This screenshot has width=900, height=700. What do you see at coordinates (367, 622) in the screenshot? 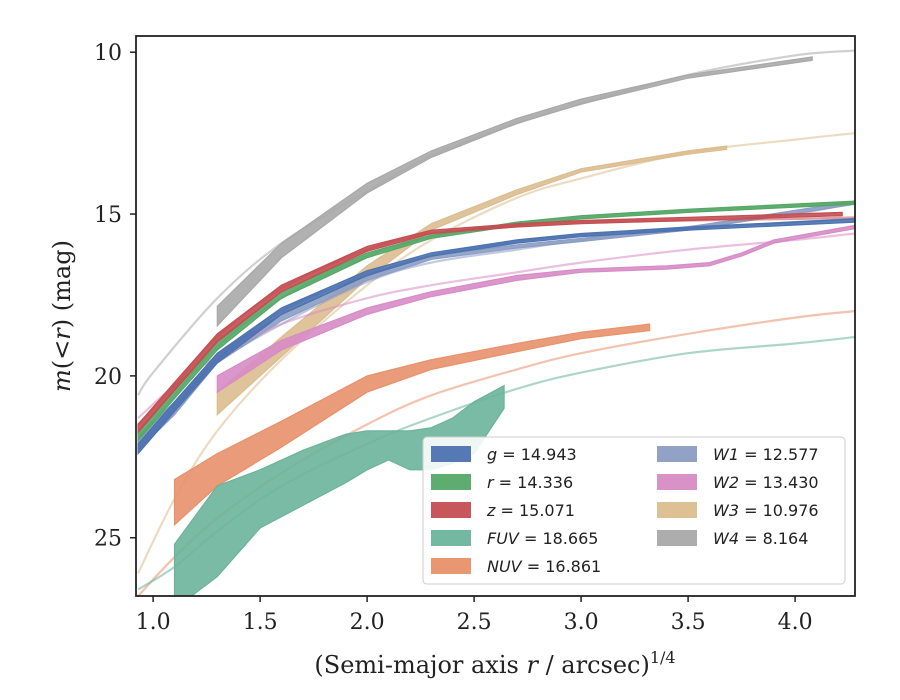
I see `x-tick-label: 2.0` at bounding box center [367, 622].